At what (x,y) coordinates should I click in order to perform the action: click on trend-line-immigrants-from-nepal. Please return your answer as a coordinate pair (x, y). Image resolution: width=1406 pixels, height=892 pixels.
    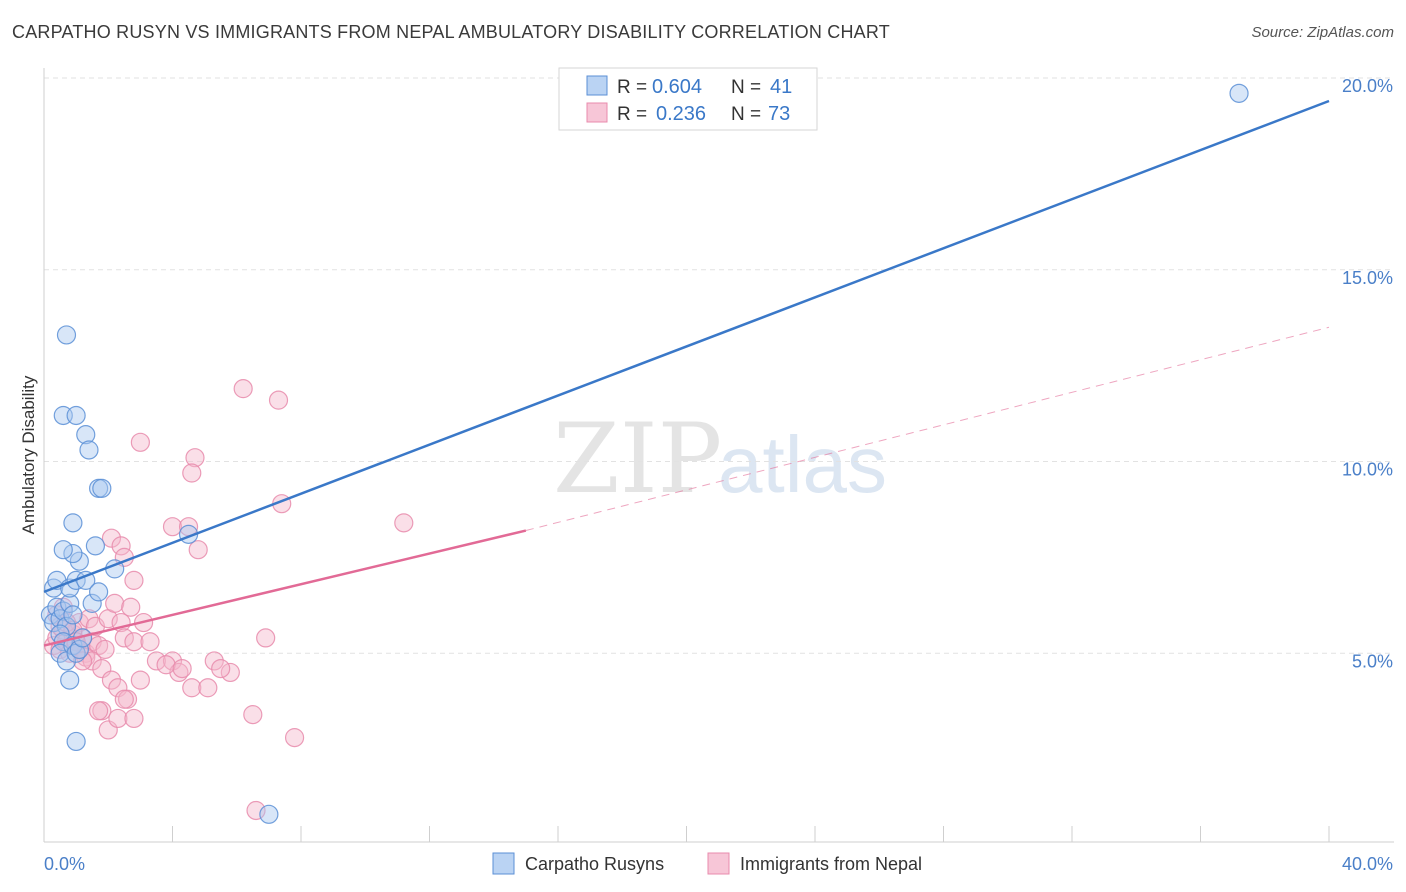
    Looking at the image, I should click on (285, 588).